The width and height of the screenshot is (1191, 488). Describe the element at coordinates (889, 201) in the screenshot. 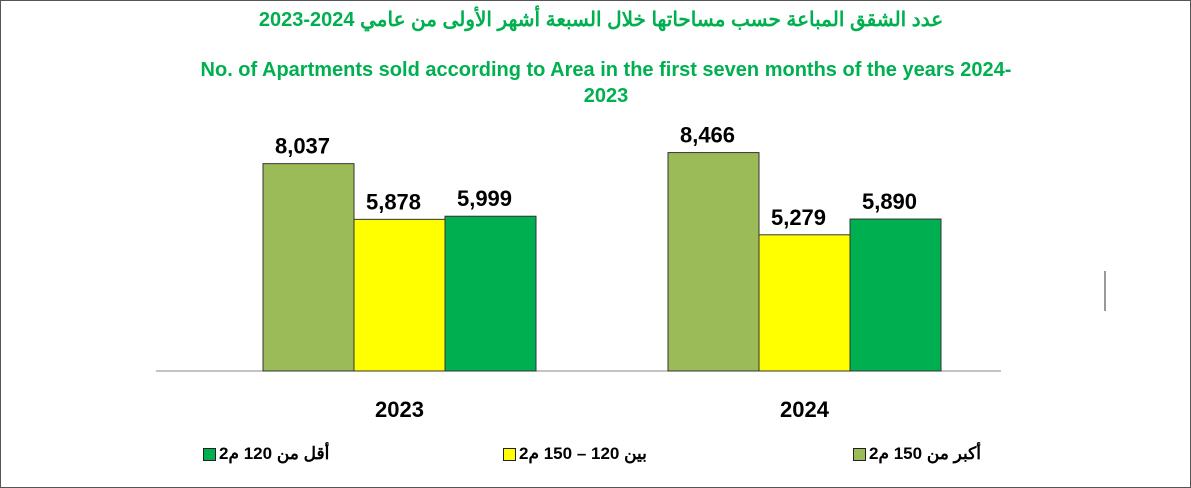

I see `value-label: 5,890` at that location.